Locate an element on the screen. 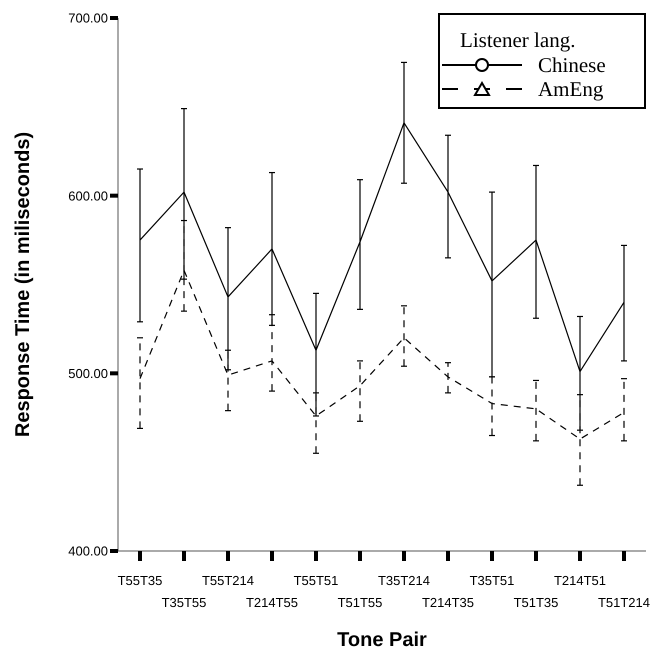 The width and height of the screenshot is (661, 664). x-tick-label: T51T35 is located at coordinates (536, 602).